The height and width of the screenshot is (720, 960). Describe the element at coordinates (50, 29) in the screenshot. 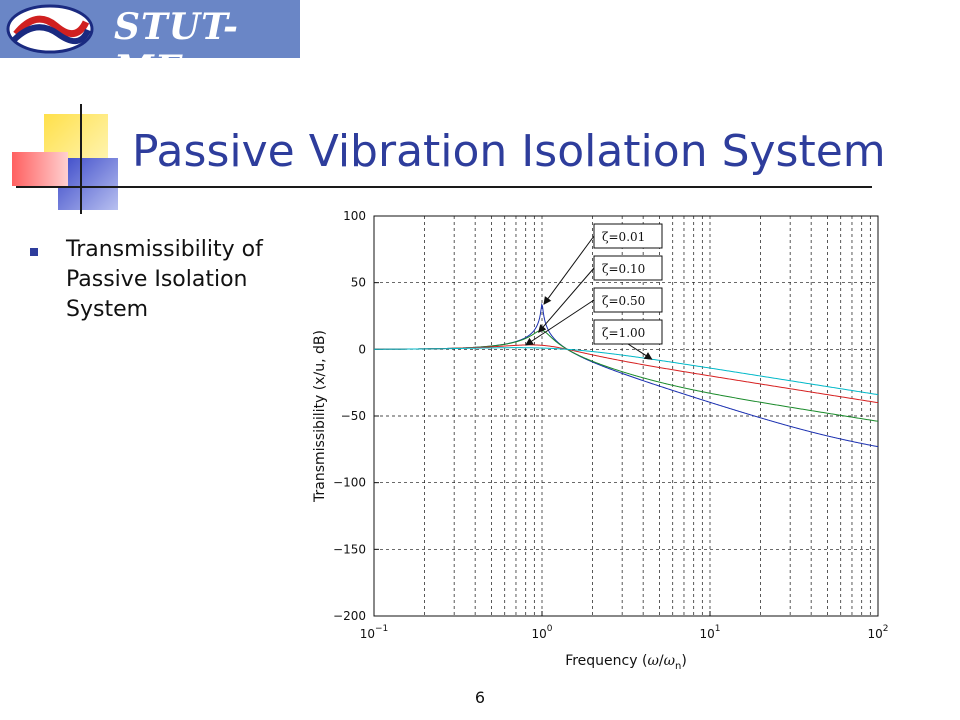

I see `logo-emblem-icon` at that location.